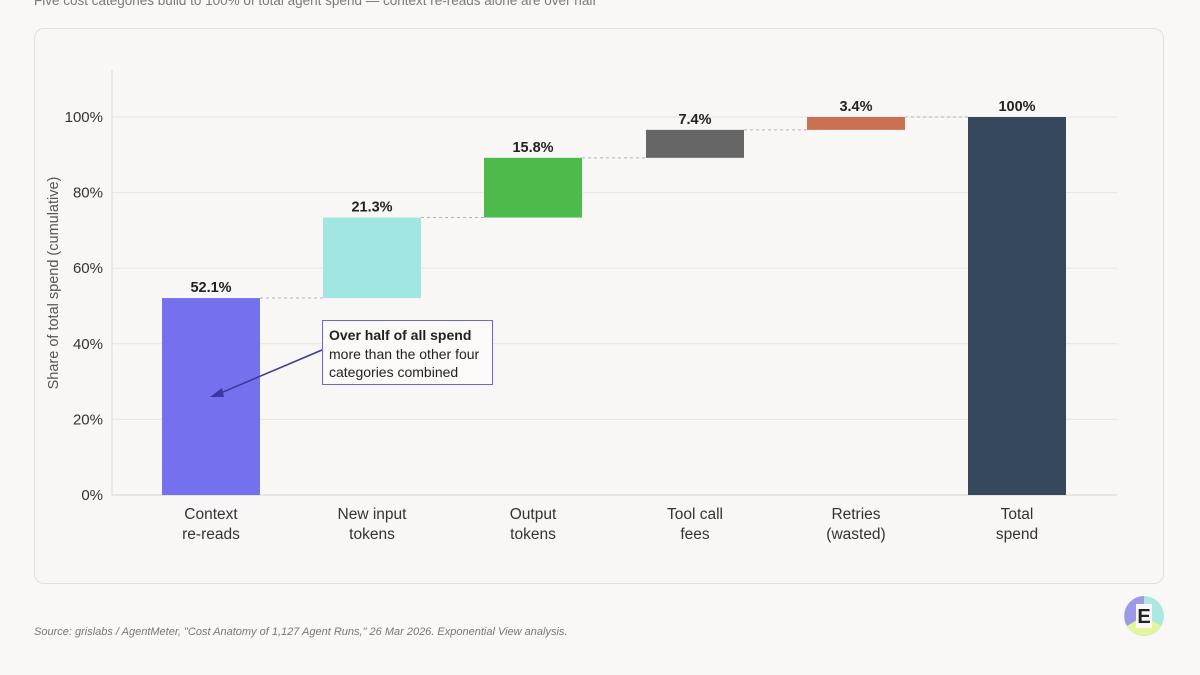 This screenshot has height=675, width=1200. What do you see at coordinates (84, 117) in the screenshot?
I see `y-tick-label: 100%` at bounding box center [84, 117].